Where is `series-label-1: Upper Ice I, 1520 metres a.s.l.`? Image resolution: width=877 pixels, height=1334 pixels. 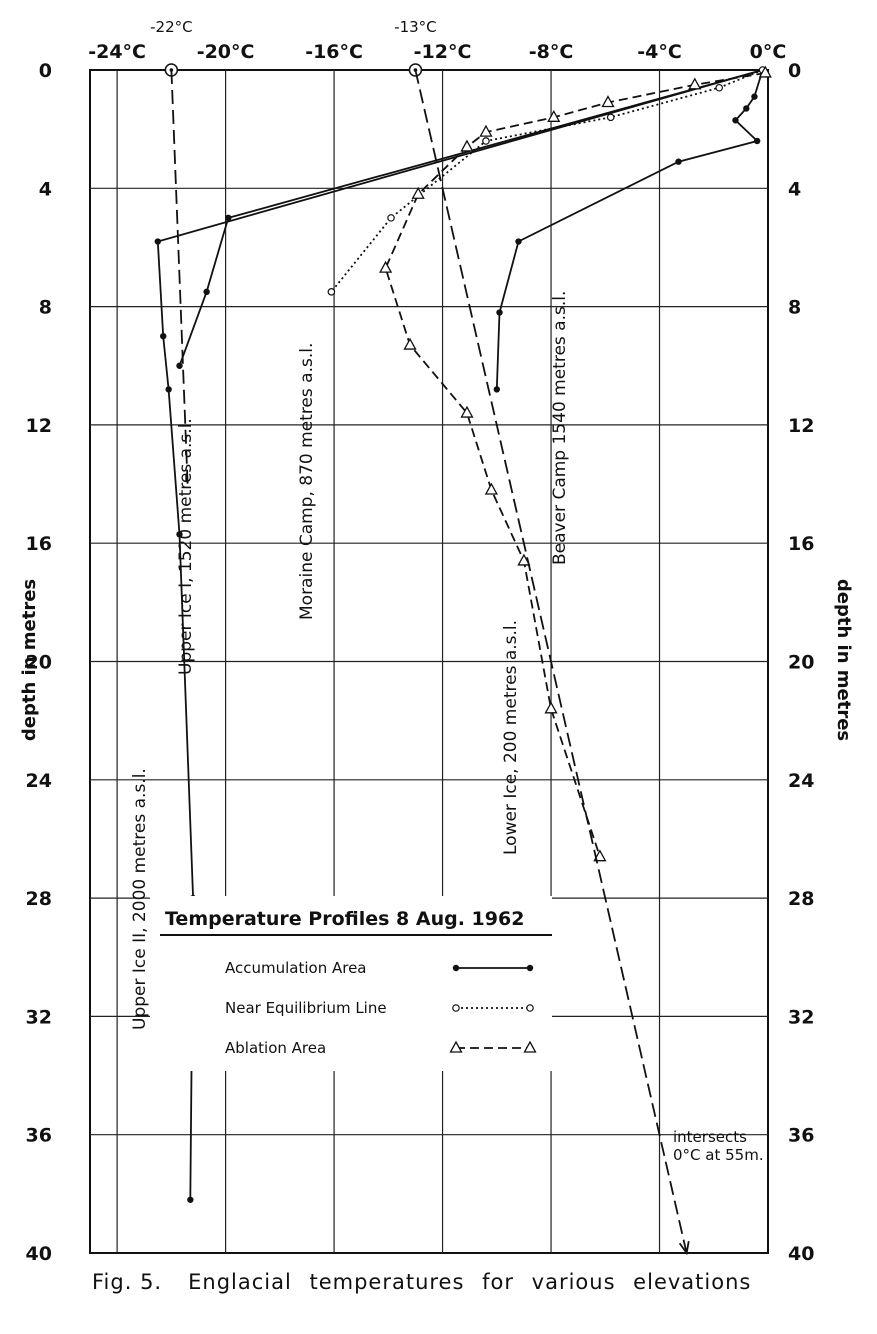
series-label-1: Upper Ice I, 1520 metres a.s.l. is located at coordinates (186, 546).